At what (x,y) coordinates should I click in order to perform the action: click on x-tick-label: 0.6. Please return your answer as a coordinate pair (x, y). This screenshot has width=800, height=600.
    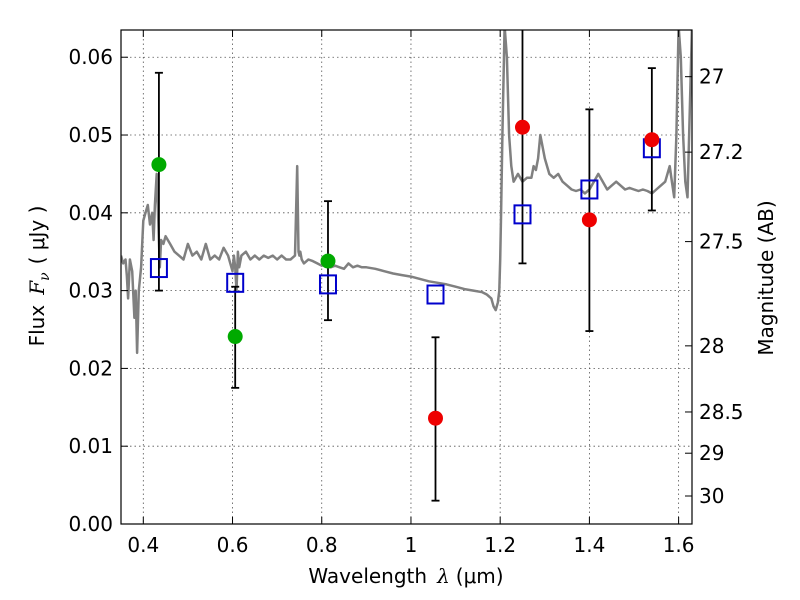
    Looking at the image, I should click on (233, 545).